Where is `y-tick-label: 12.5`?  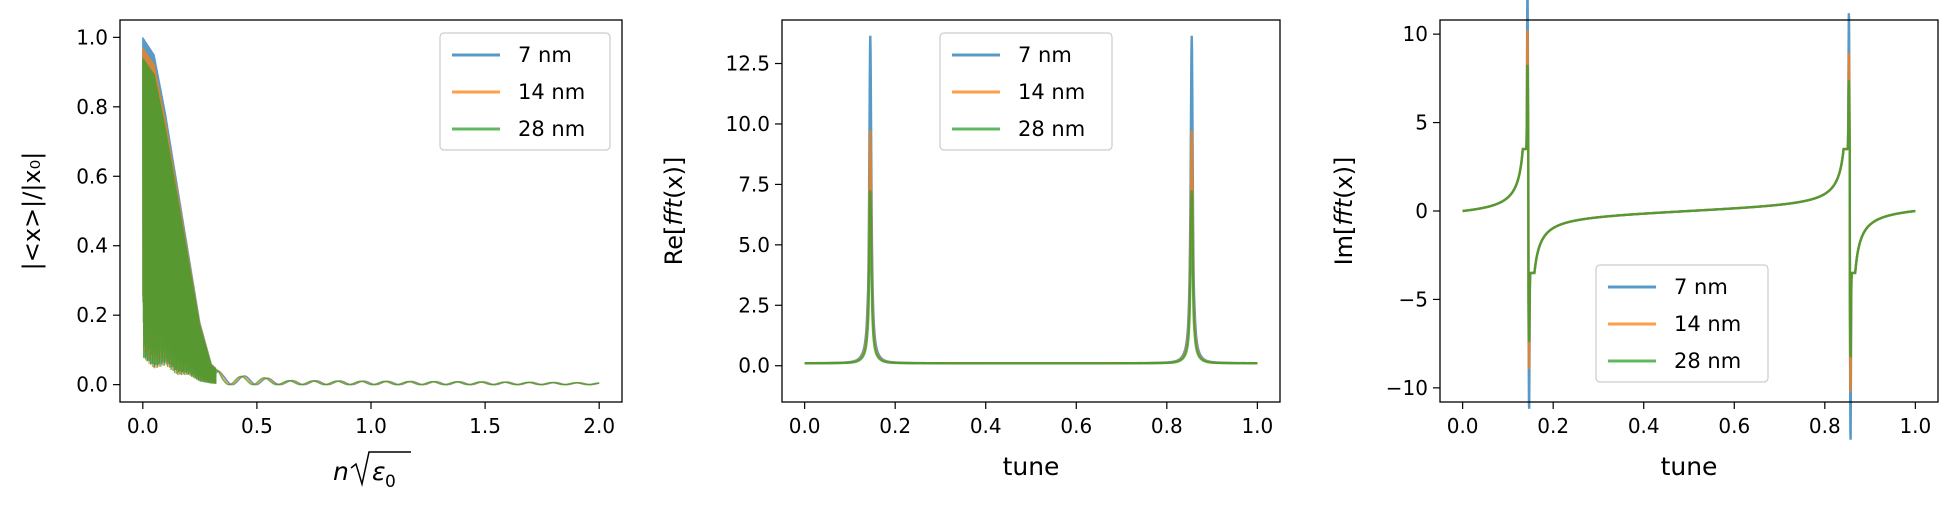 y-tick-label: 12.5 is located at coordinates (747, 64).